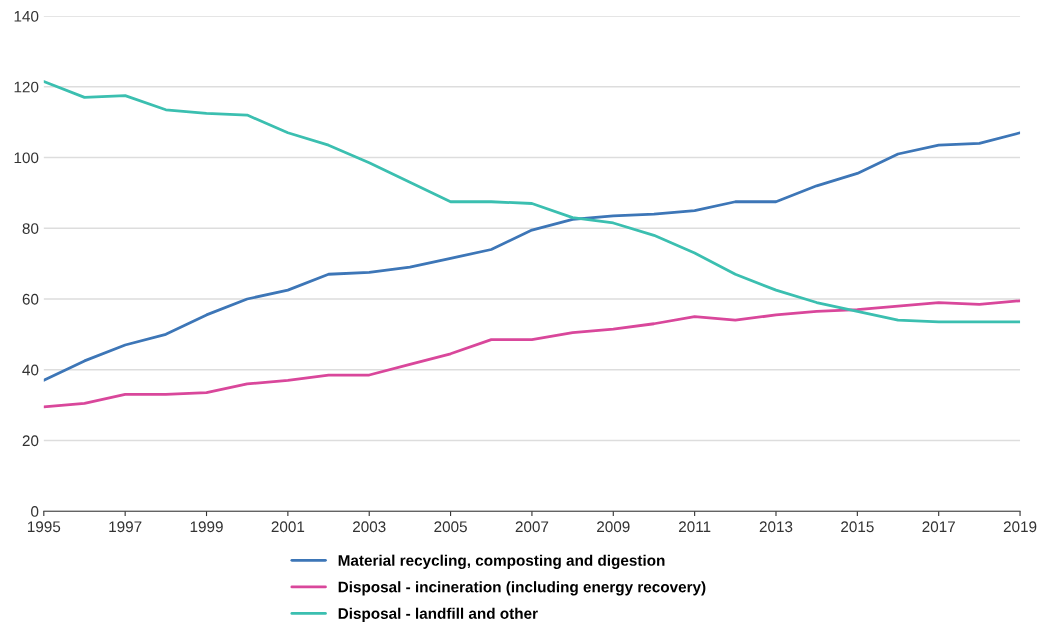 This screenshot has width=1043, height=643. What do you see at coordinates (26, 16) in the screenshot?
I see `y-tick-label: 140` at bounding box center [26, 16].